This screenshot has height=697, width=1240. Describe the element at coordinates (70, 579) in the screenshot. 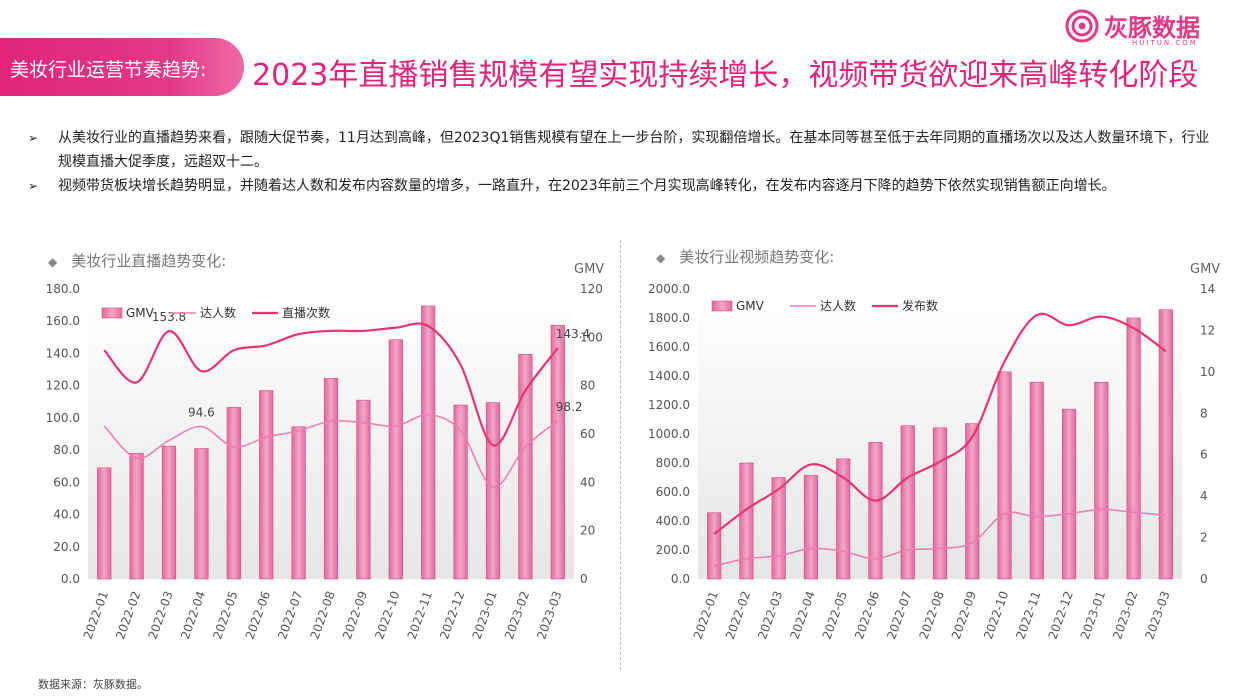

I see `y-tick-label: 0.0` at that location.